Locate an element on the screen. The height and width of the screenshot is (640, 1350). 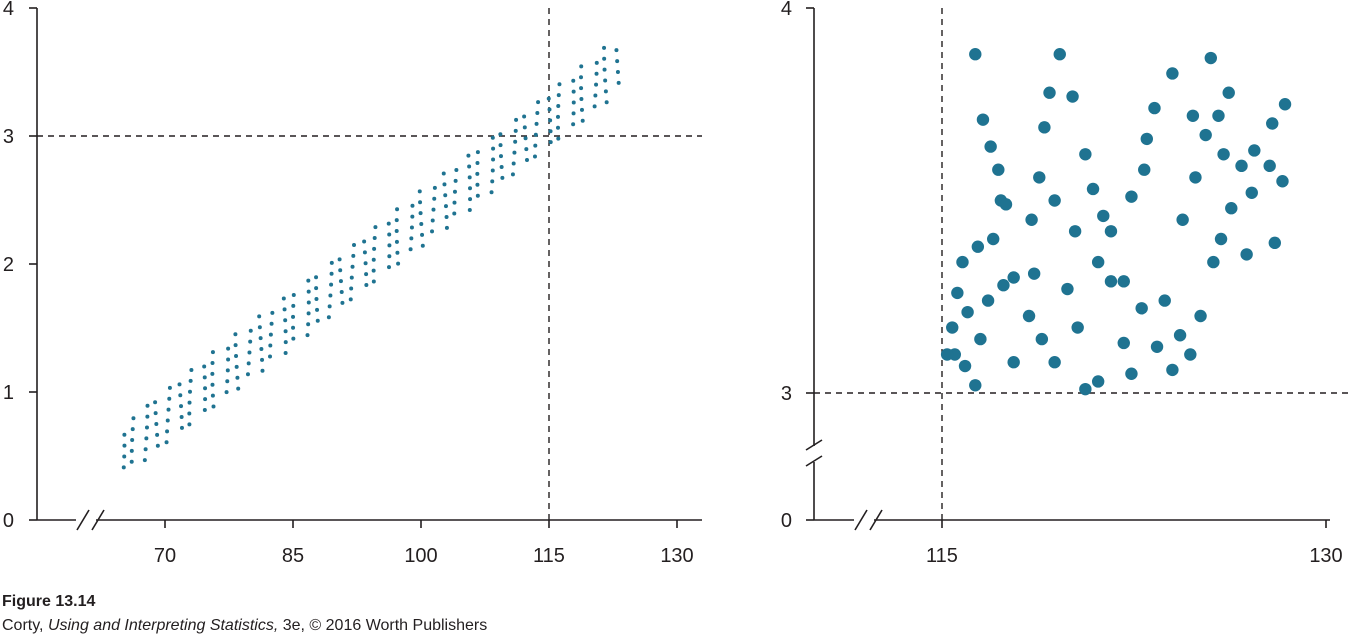
right-x-tick-label: 115 is located at coordinates (942, 556).